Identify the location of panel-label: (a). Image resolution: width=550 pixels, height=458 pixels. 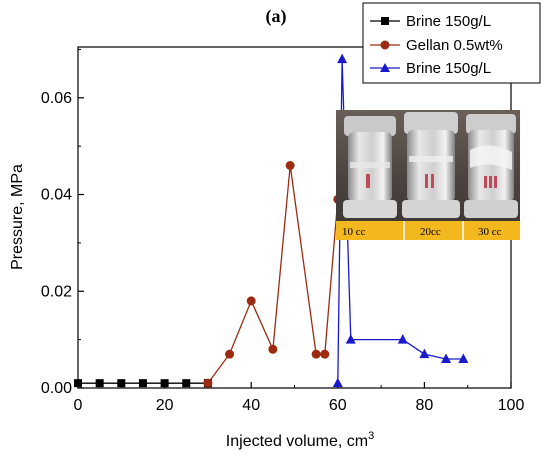
(276, 16).